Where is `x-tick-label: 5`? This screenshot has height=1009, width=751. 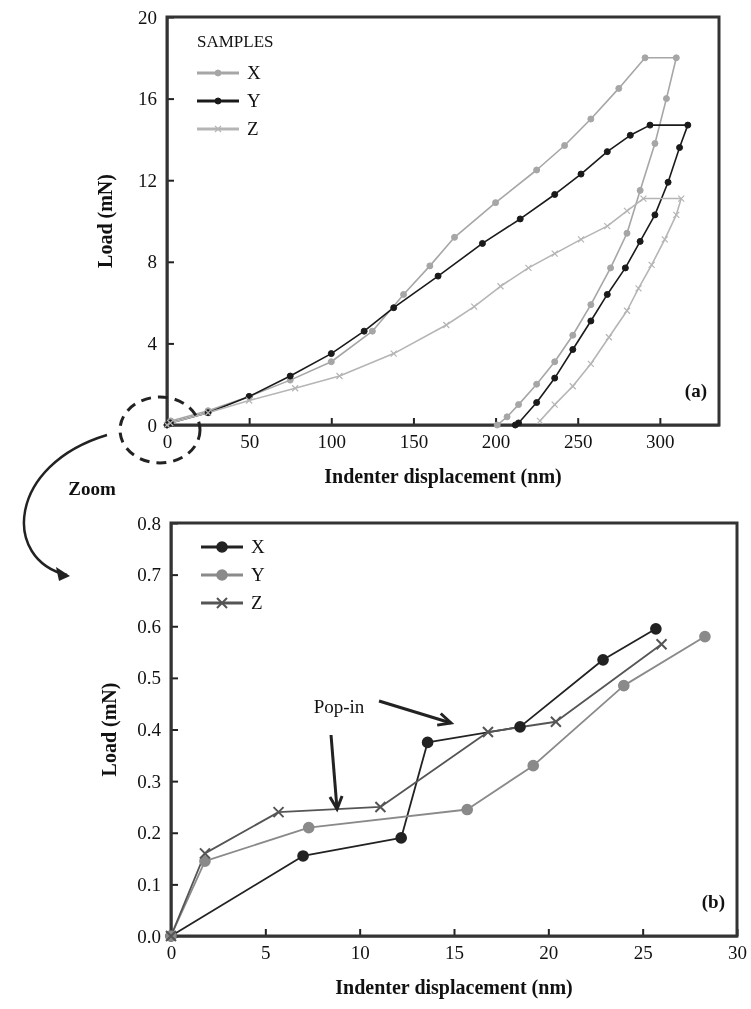
x-tick-label: 5 is located at coordinates (266, 953).